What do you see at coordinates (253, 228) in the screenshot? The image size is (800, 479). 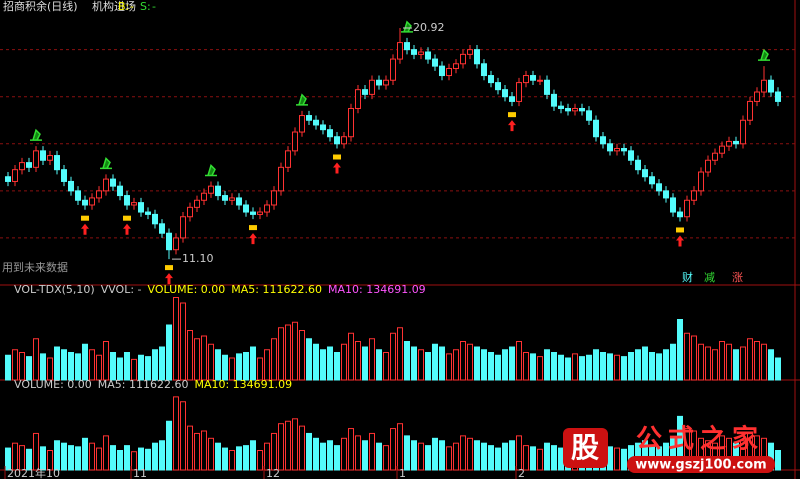 I see `yellow-marker` at bounding box center [253, 228].